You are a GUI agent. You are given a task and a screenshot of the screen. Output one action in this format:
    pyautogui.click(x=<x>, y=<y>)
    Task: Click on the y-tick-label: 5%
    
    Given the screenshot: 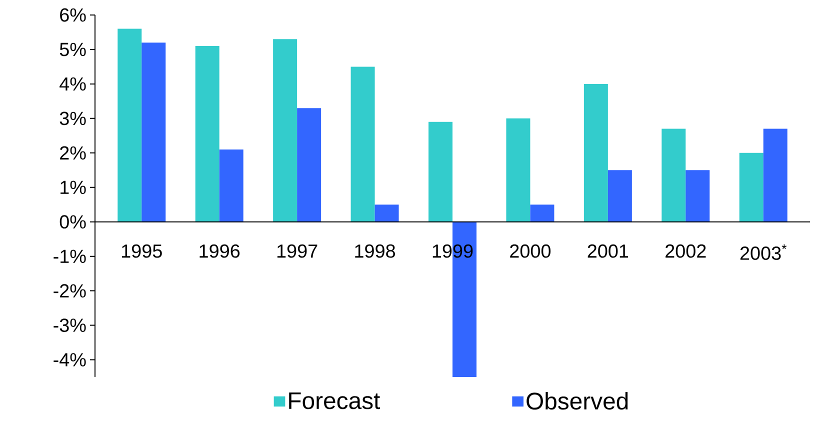 What is the action you would take?
    pyautogui.click(x=73, y=49)
    